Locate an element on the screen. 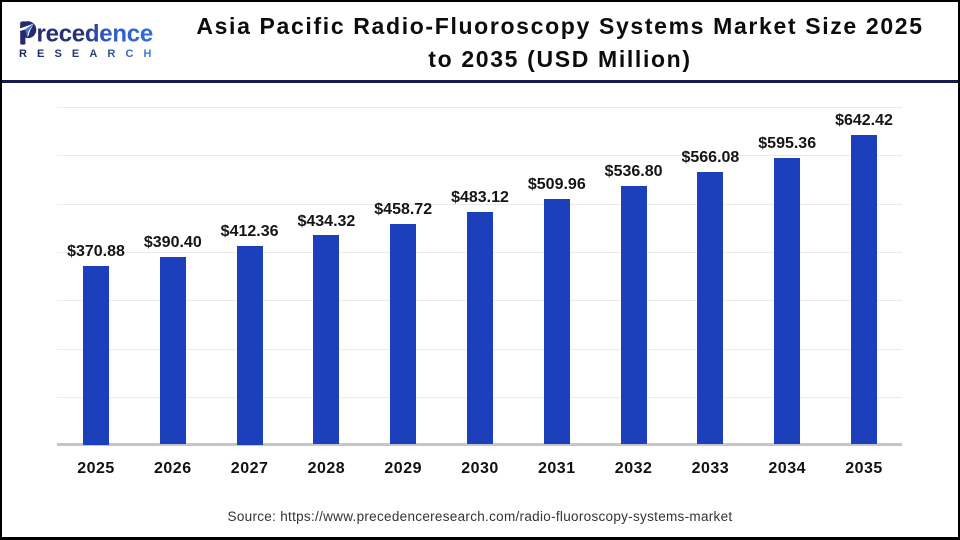 This screenshot has height=540, width=960. svg-text: recedence is located at coordinates (95, 34).